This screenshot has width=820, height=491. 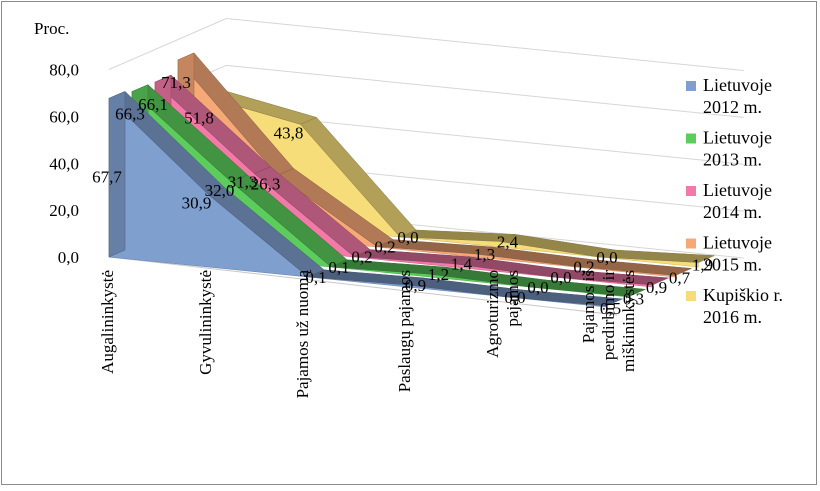 I want to click on x-category-label: Pajamos už nuomą, so click(x=302, y=334).